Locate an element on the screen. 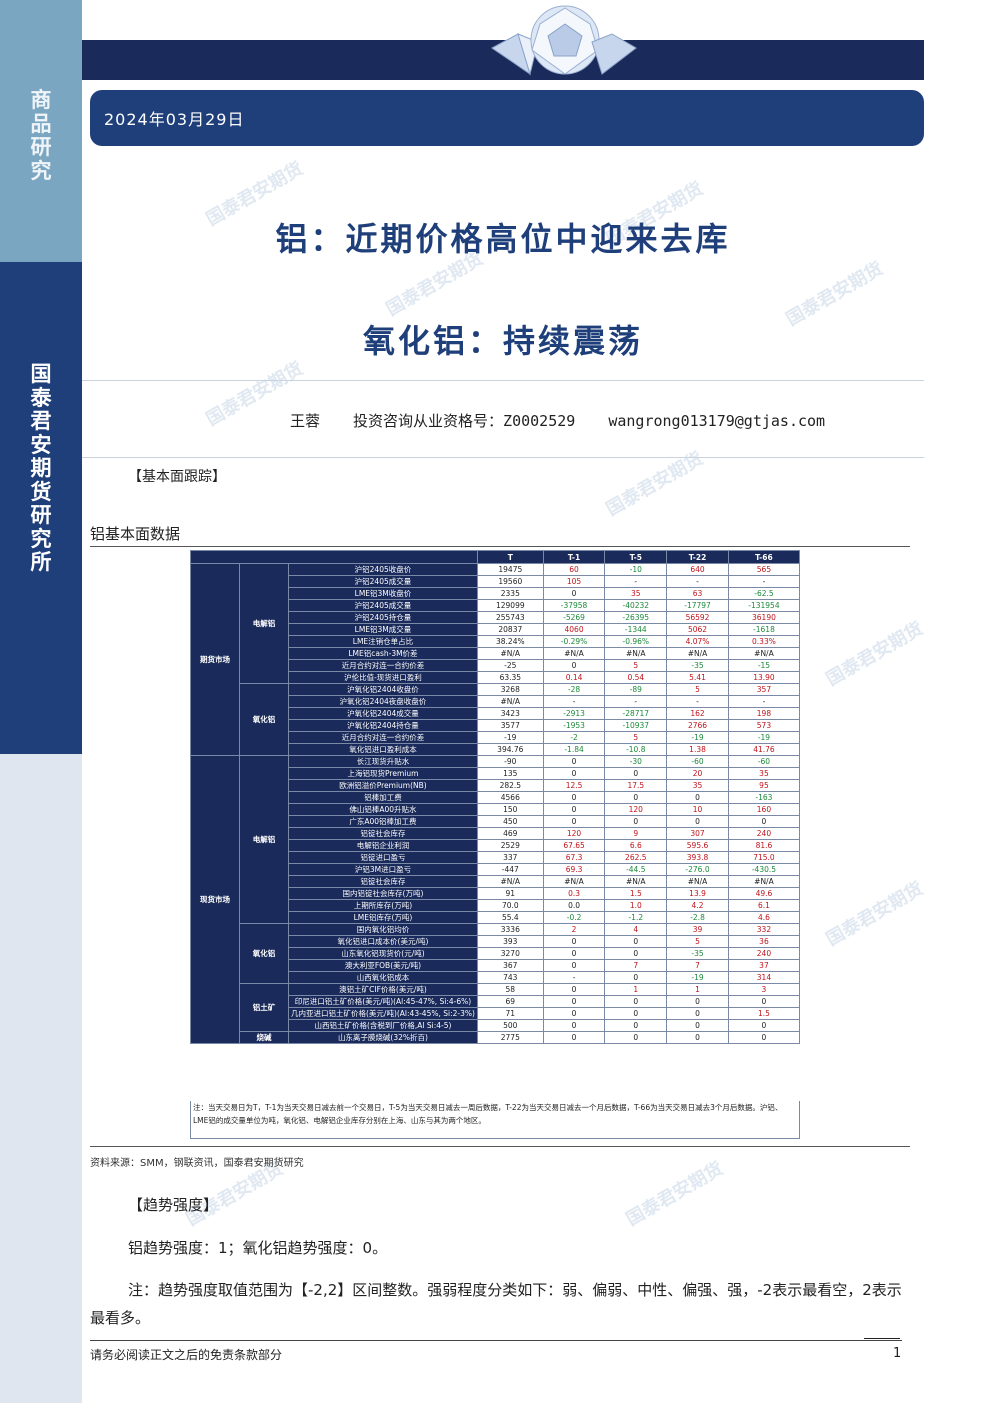  table-cell: -17797 is located at coordinates (697, 605).